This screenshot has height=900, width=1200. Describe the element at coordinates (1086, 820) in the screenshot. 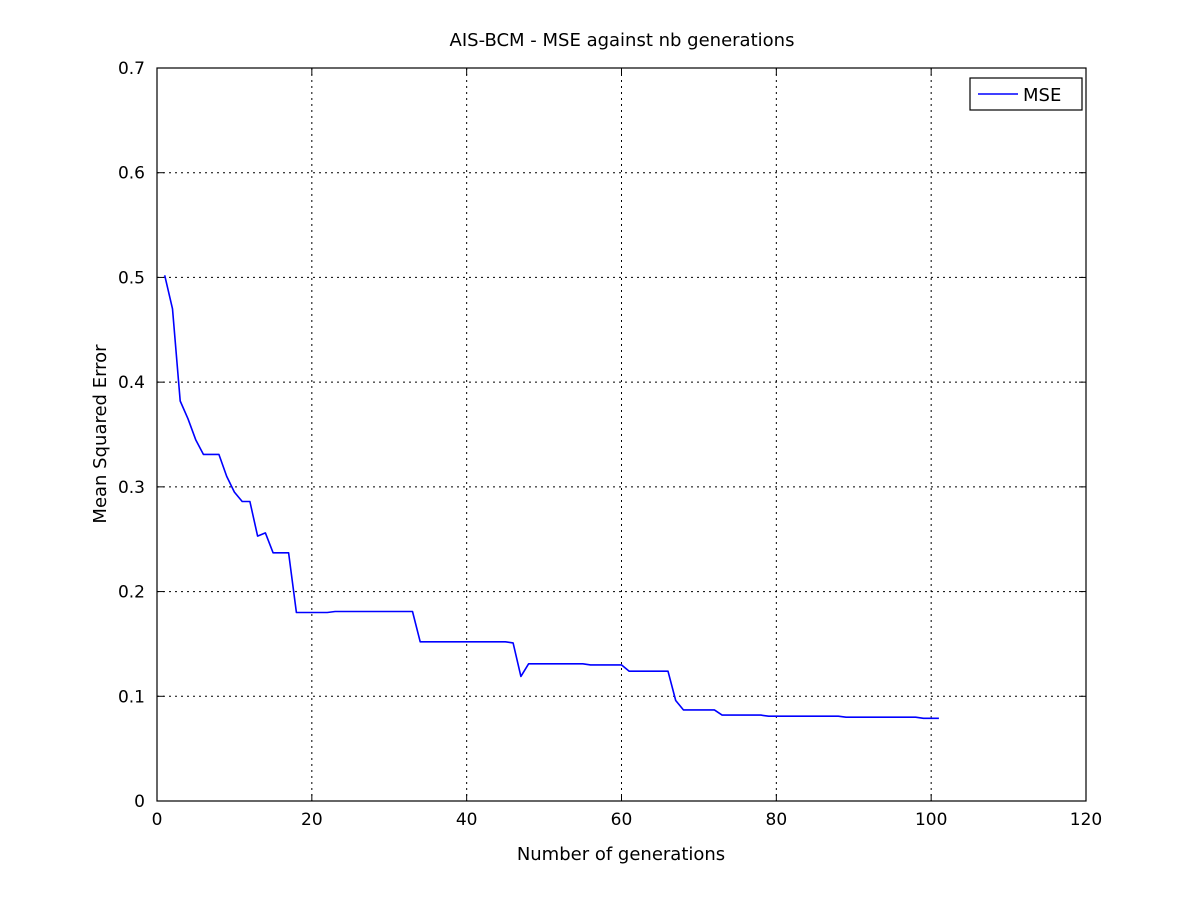

I see `x-tick-label: 120` at that location.